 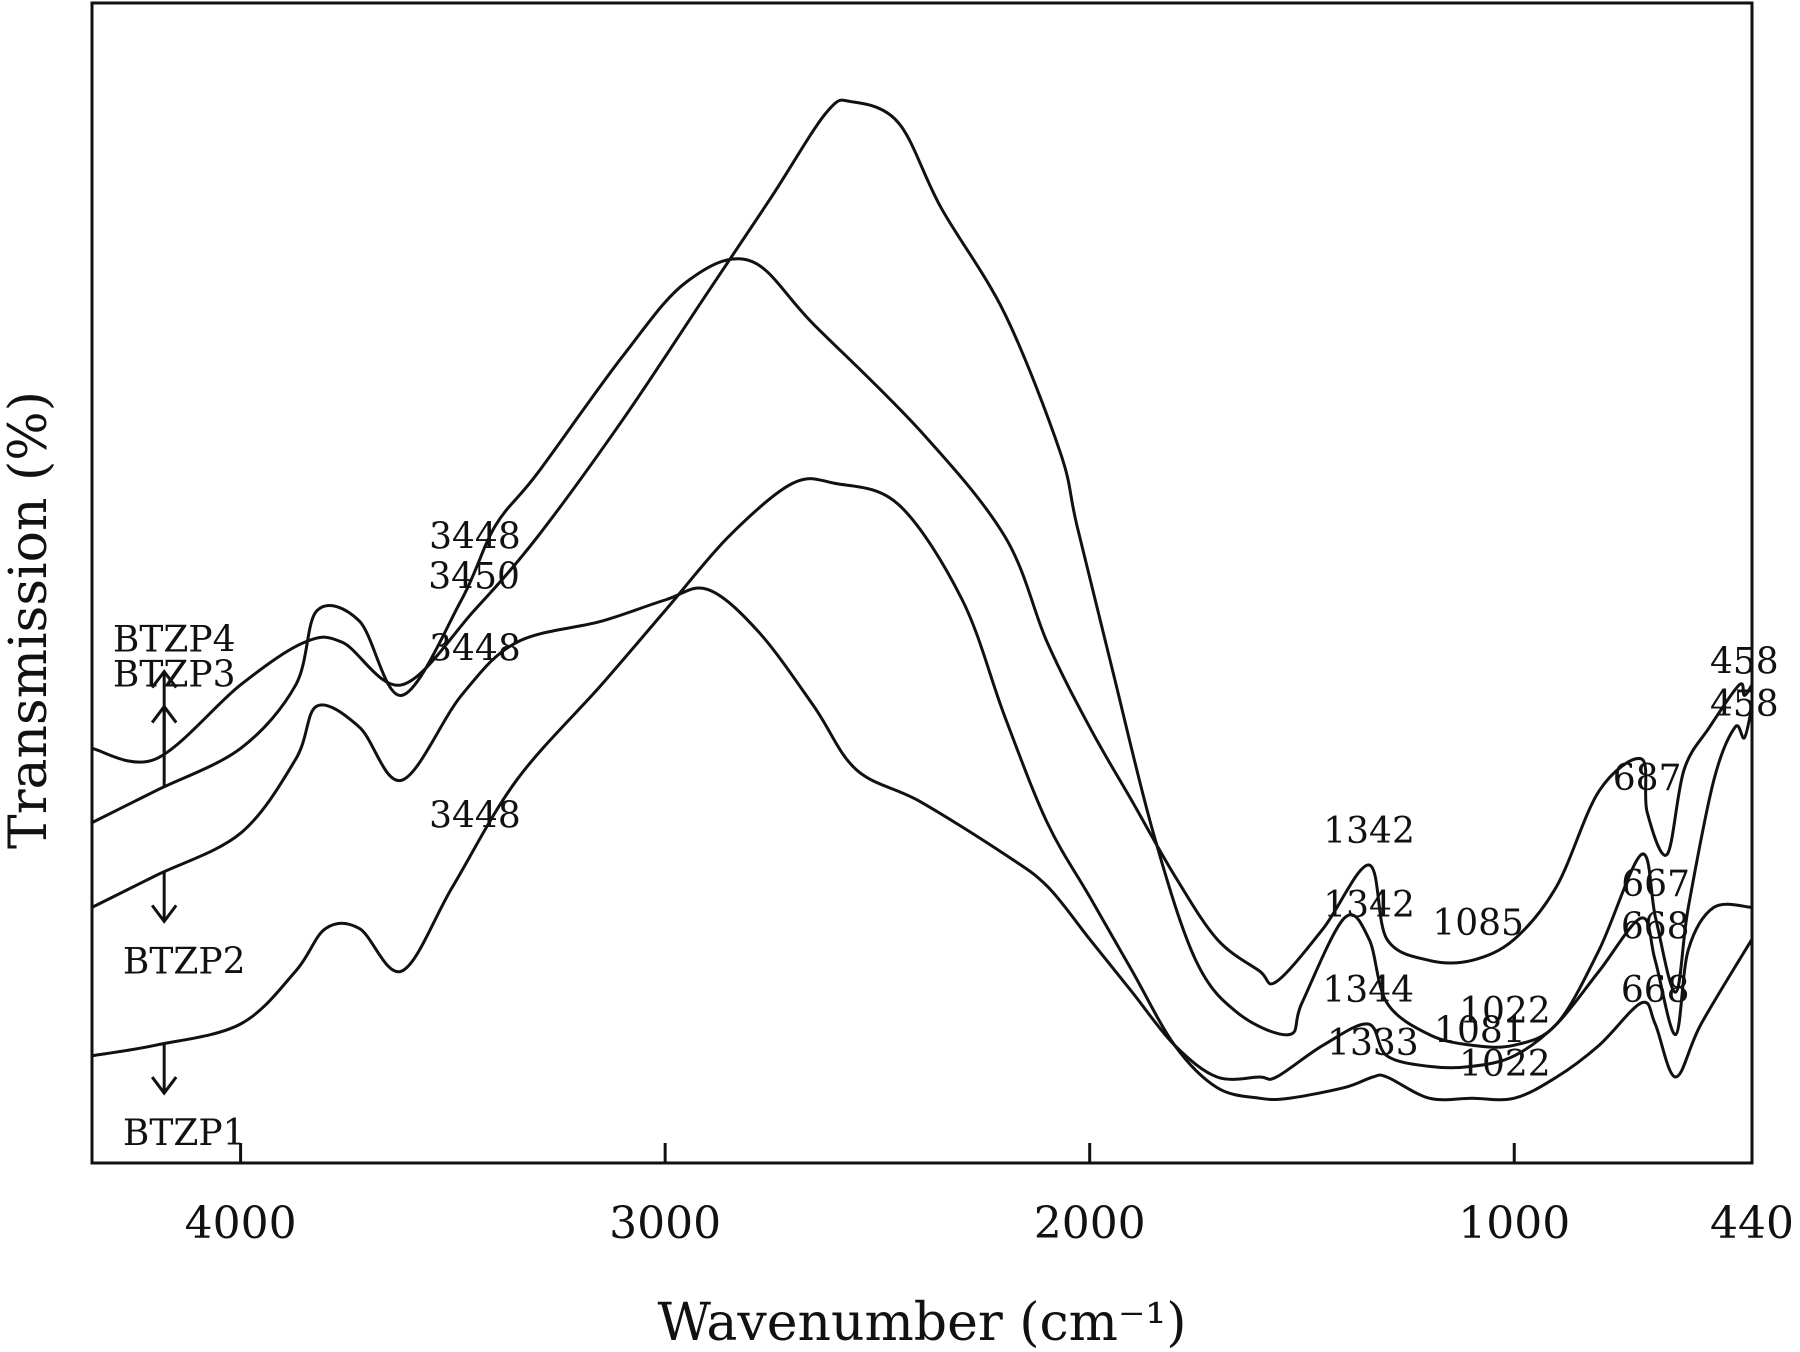 I want to click on series-label-btzp2: BTZP2, so click(x=184, y=961).